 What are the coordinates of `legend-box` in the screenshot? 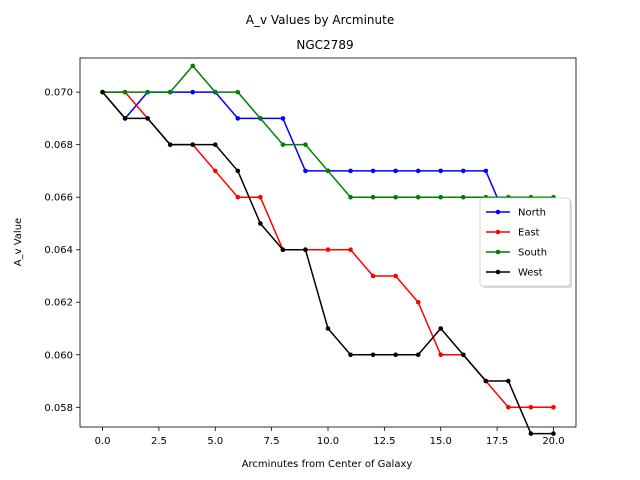 It's located at (525, 242).